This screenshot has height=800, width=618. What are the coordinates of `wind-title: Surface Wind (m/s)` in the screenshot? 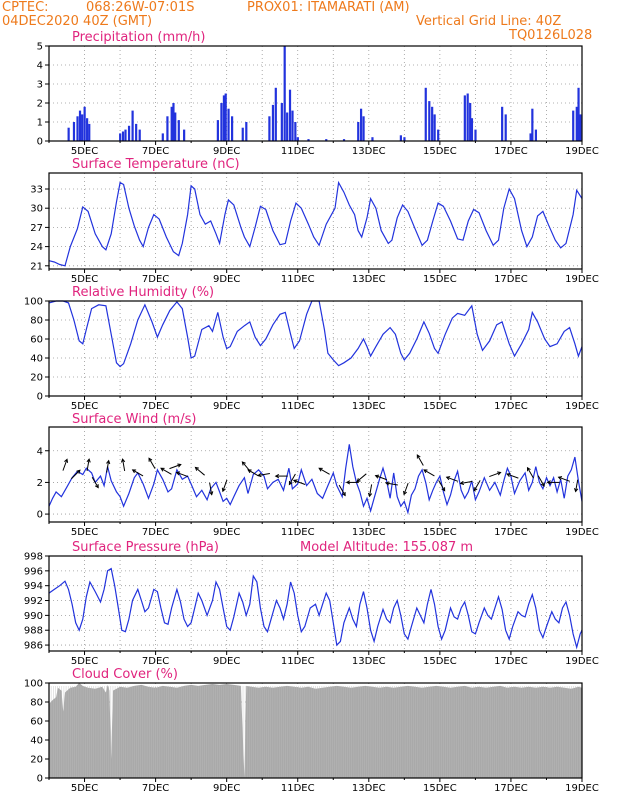 It's located at (134, 419).